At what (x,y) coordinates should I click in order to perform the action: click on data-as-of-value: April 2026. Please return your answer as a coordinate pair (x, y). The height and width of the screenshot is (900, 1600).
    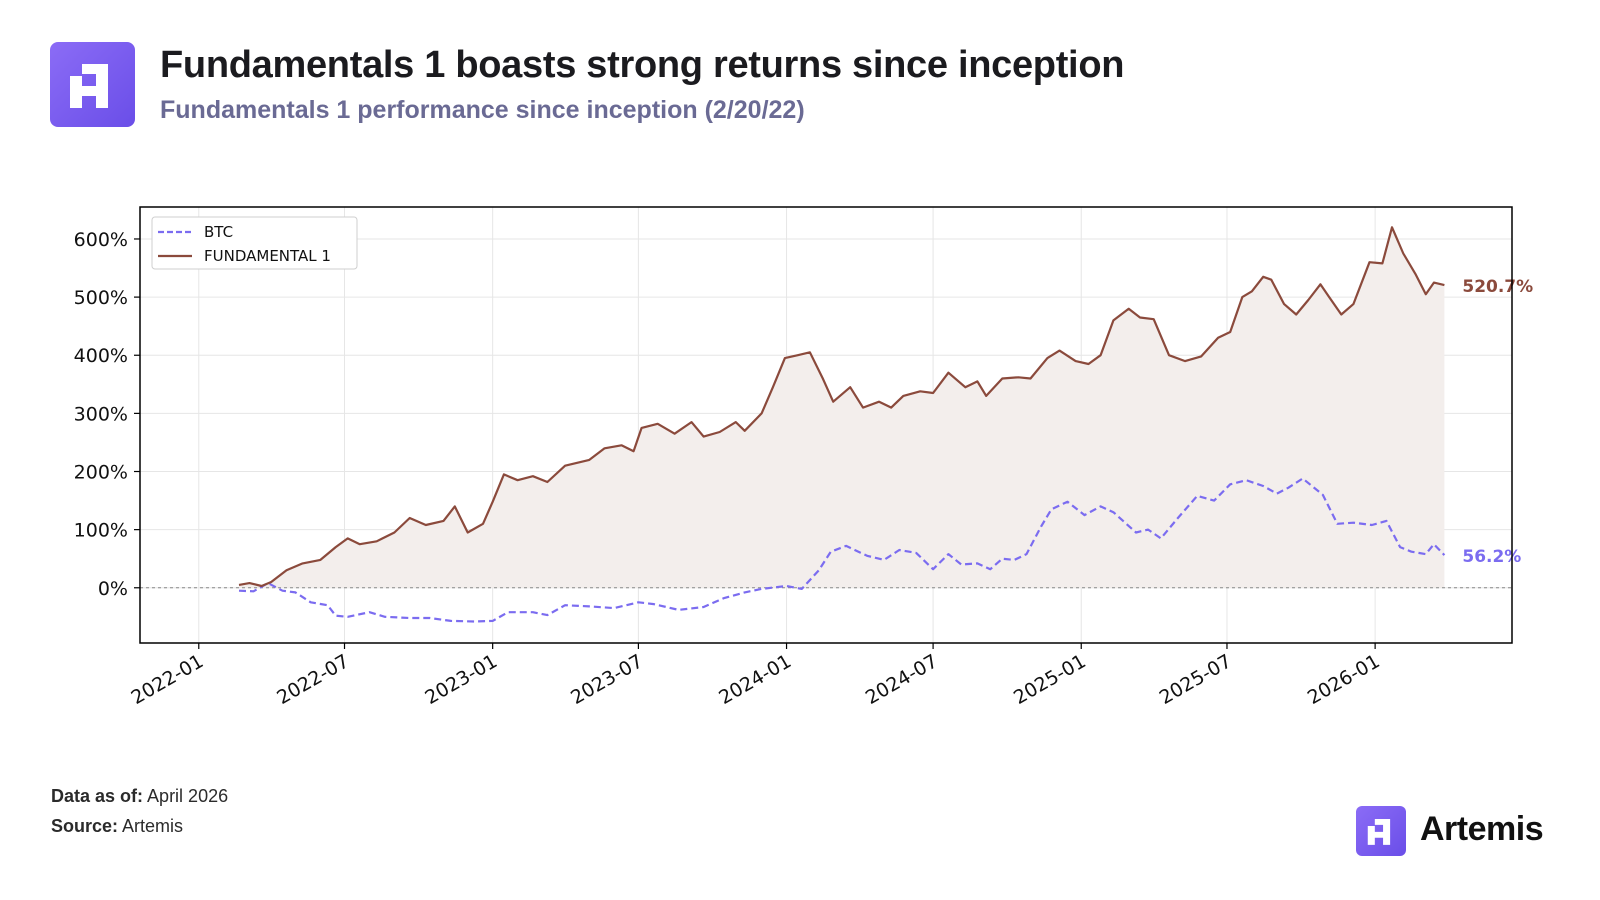
    Looking at the image, I should click on (188, 796).